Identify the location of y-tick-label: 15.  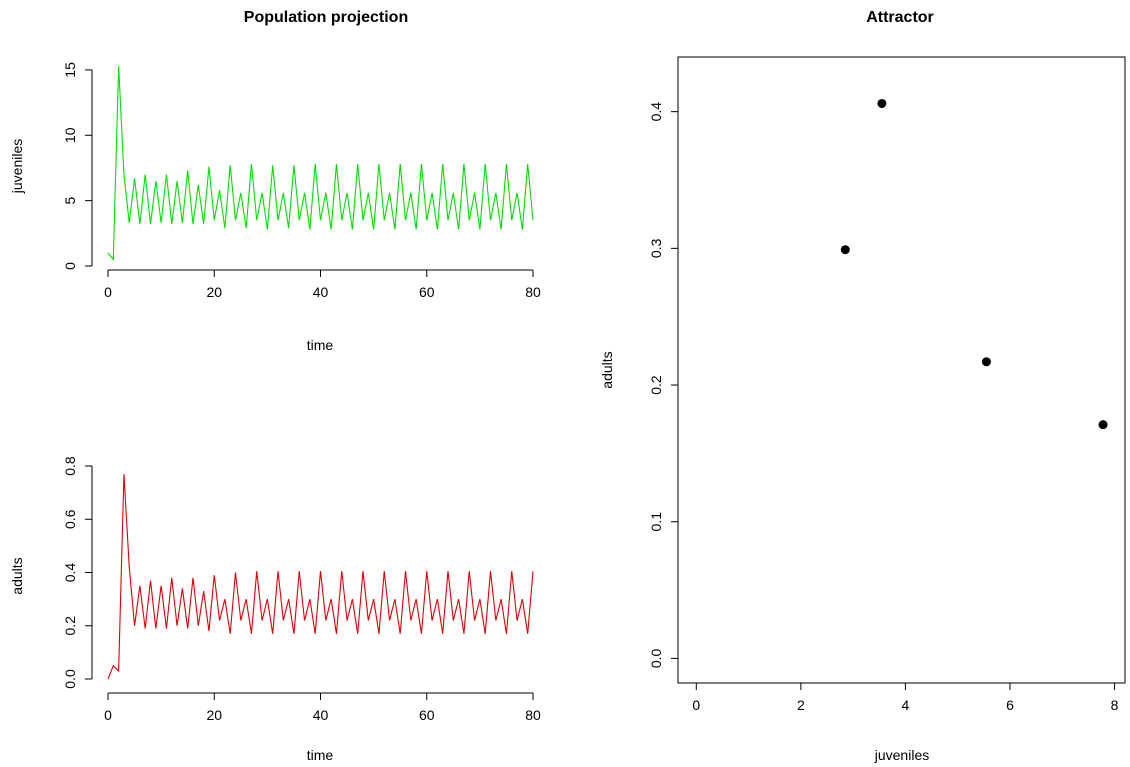
(70, 70).